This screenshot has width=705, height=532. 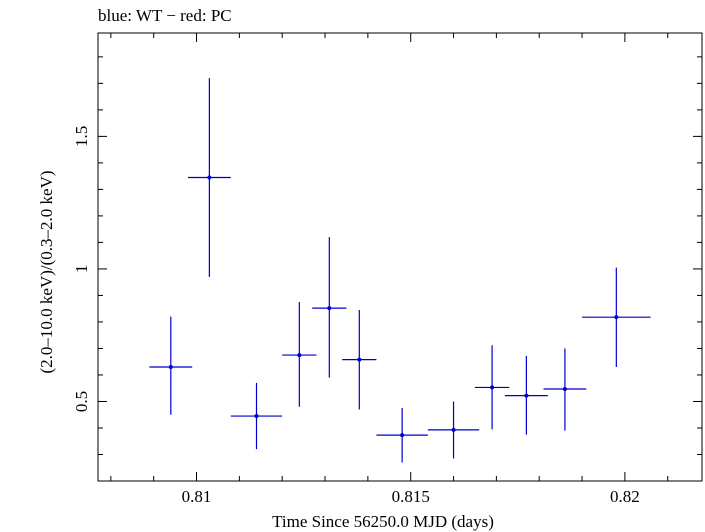 What do you see at coordinates (197, 496) in the screenshot?
I see `x-tick-label: 0.81` at bounding box center [197, 496].